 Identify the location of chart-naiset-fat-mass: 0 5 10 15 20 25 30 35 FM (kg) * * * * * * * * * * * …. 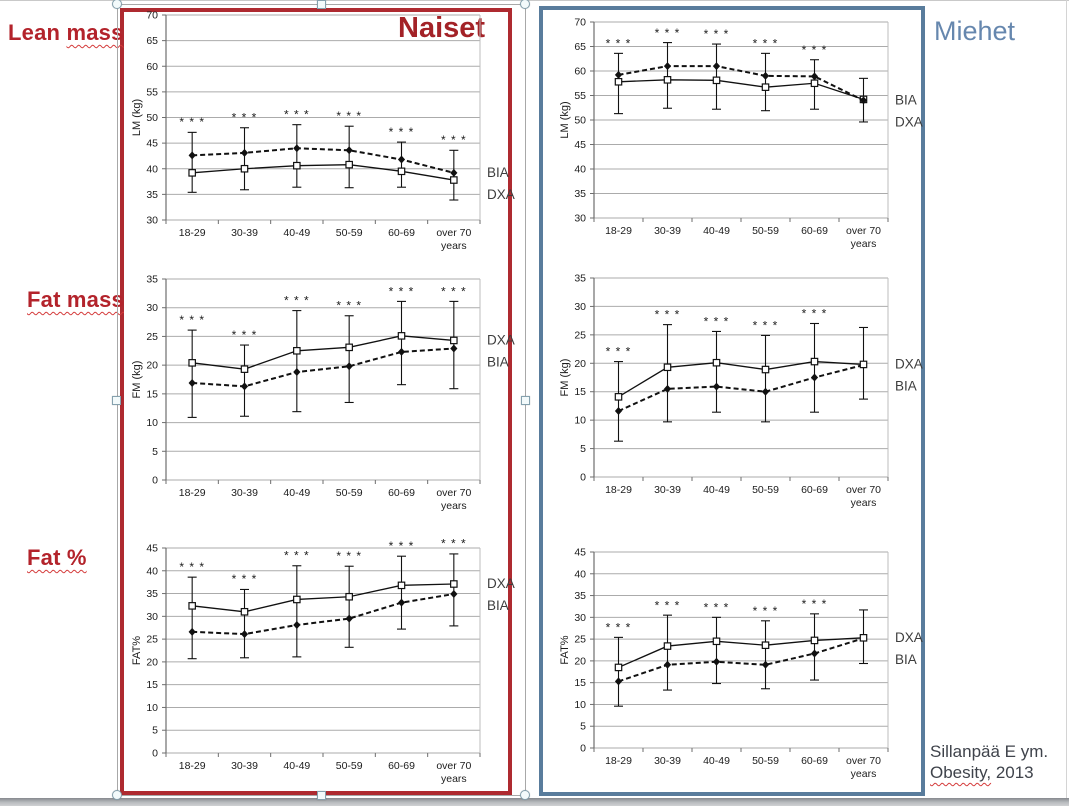
(324, 396).